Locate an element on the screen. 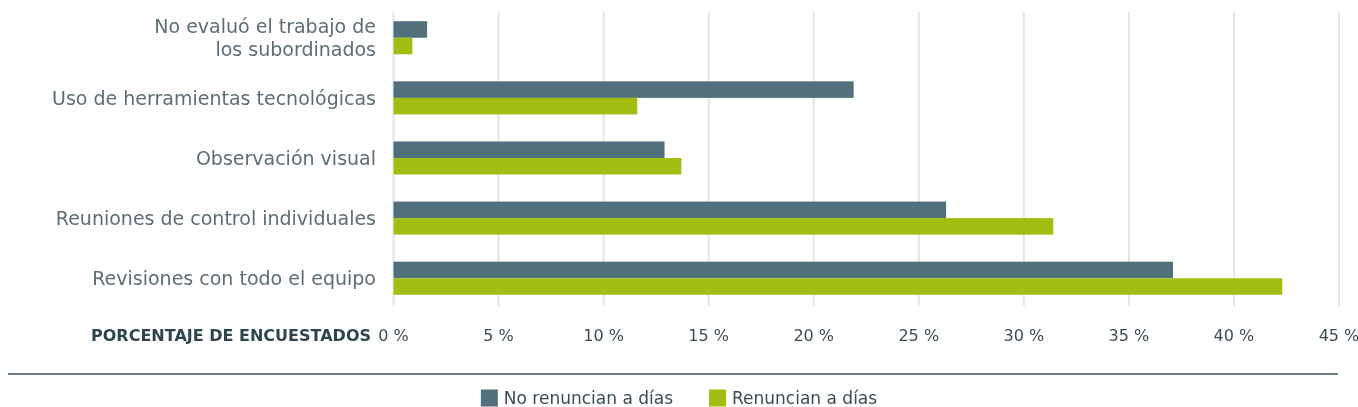 This screenshot has width=1358, height=407. x-tick-label: 40 % is located at coordinates (1234, 335).